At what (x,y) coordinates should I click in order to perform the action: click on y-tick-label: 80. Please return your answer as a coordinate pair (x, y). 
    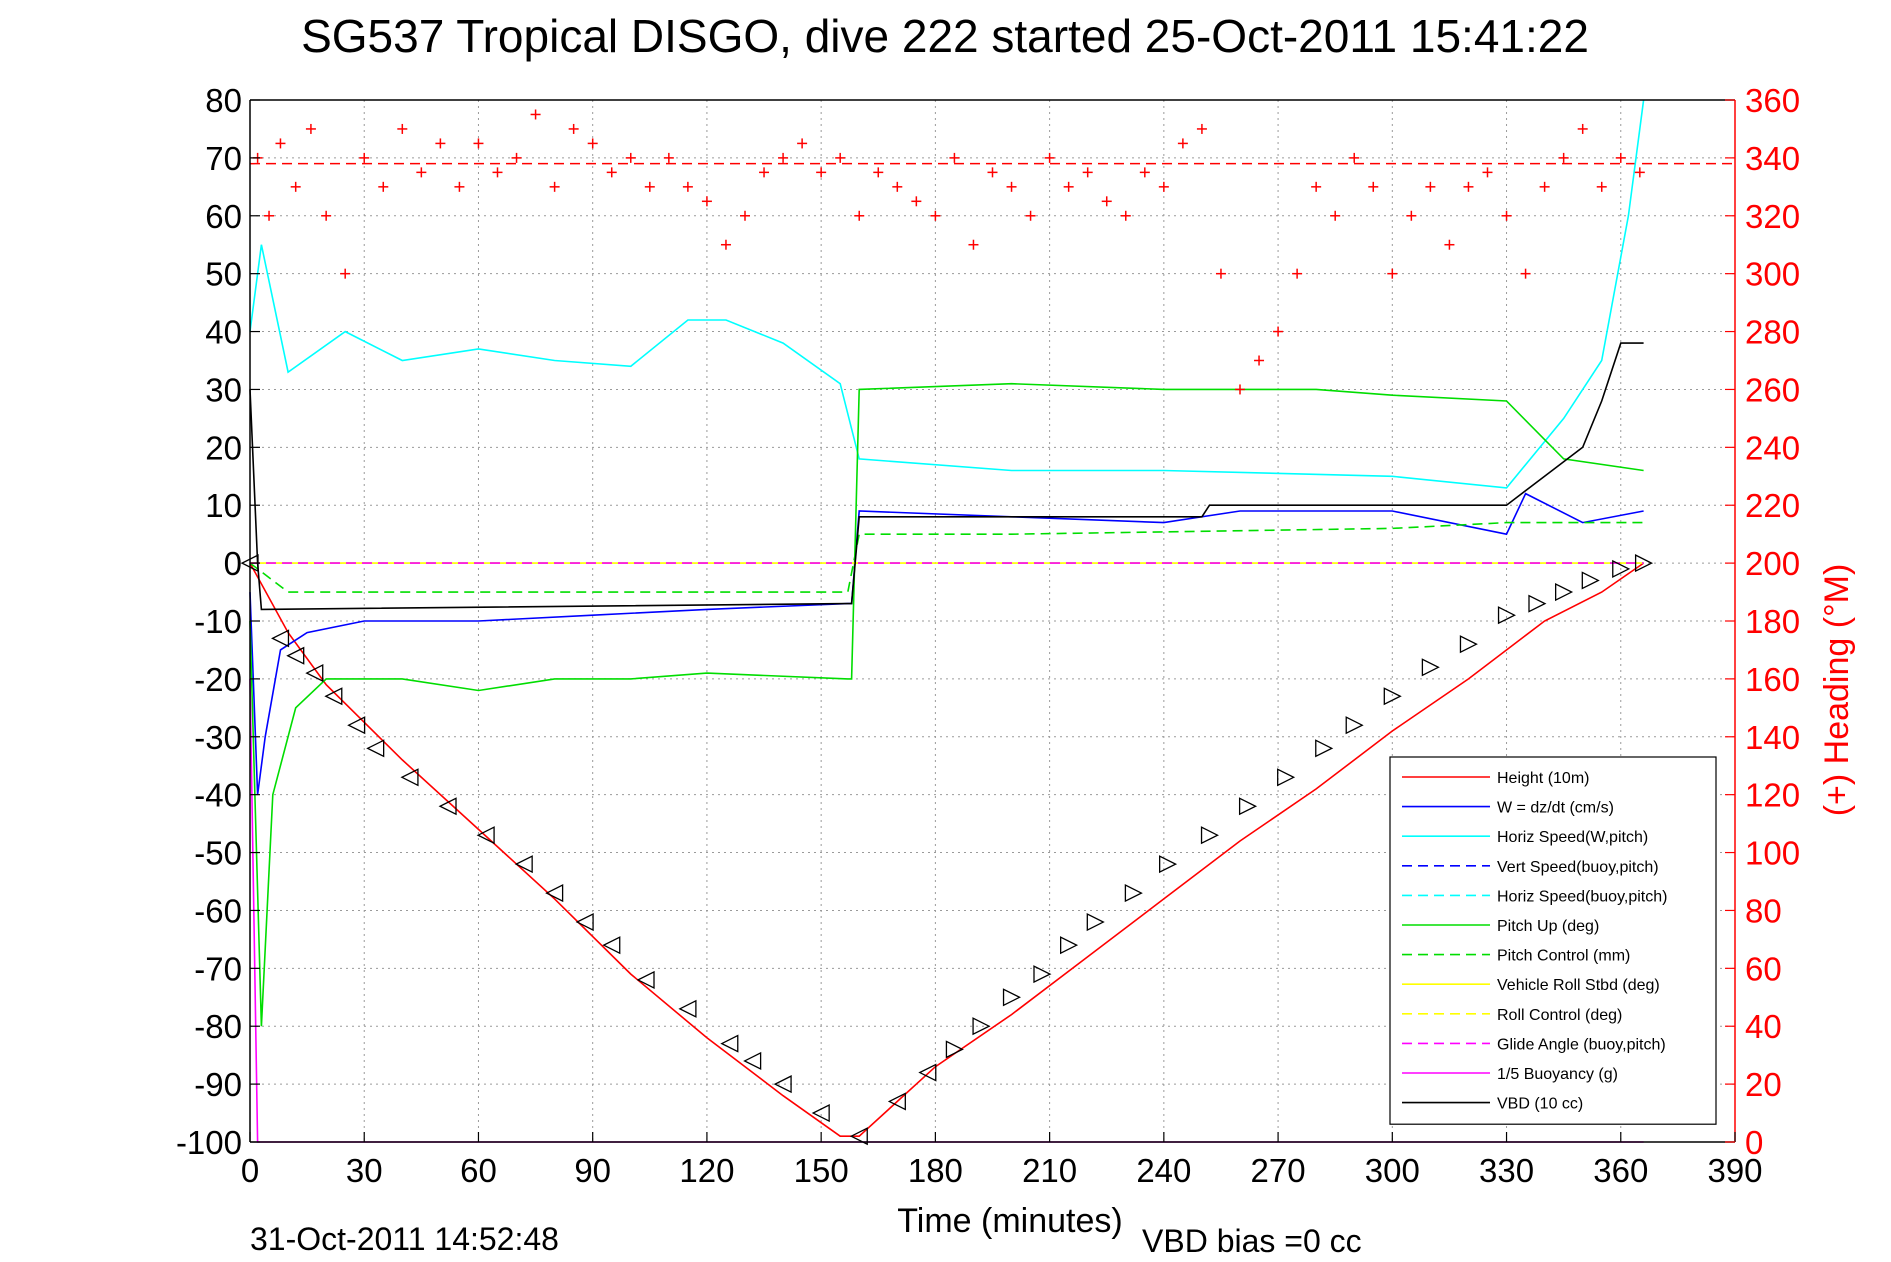
    Looking at the image, I should click on (223, 100).